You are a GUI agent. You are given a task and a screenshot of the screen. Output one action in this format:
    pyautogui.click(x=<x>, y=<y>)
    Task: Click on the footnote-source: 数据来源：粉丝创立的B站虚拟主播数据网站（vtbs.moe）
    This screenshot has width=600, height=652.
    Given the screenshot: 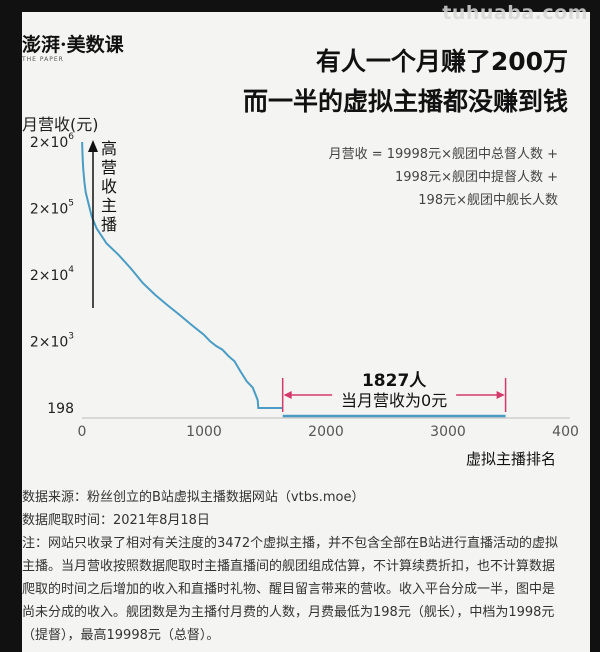 What is the action you would take?
    pyautogui.click(x=193, y=497)
    